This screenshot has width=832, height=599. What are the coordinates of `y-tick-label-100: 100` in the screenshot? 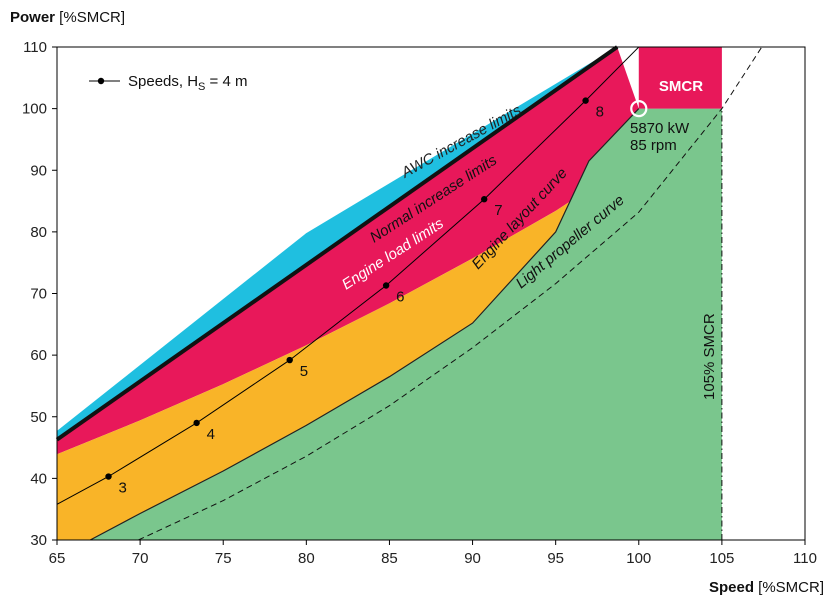 It's located at (34, 109).